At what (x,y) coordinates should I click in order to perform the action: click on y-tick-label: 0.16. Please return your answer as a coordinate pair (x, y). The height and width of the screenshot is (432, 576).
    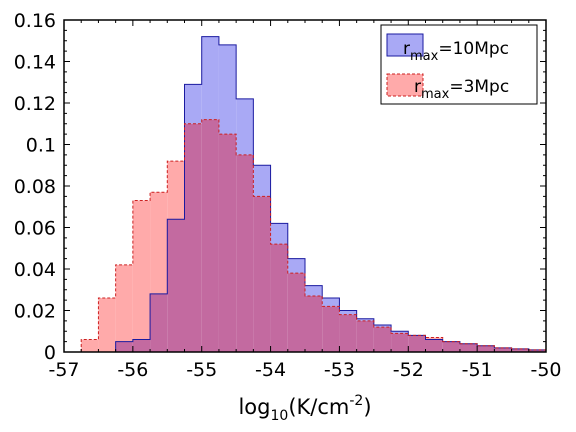
    Looking at the image, I should click on (35, 21).